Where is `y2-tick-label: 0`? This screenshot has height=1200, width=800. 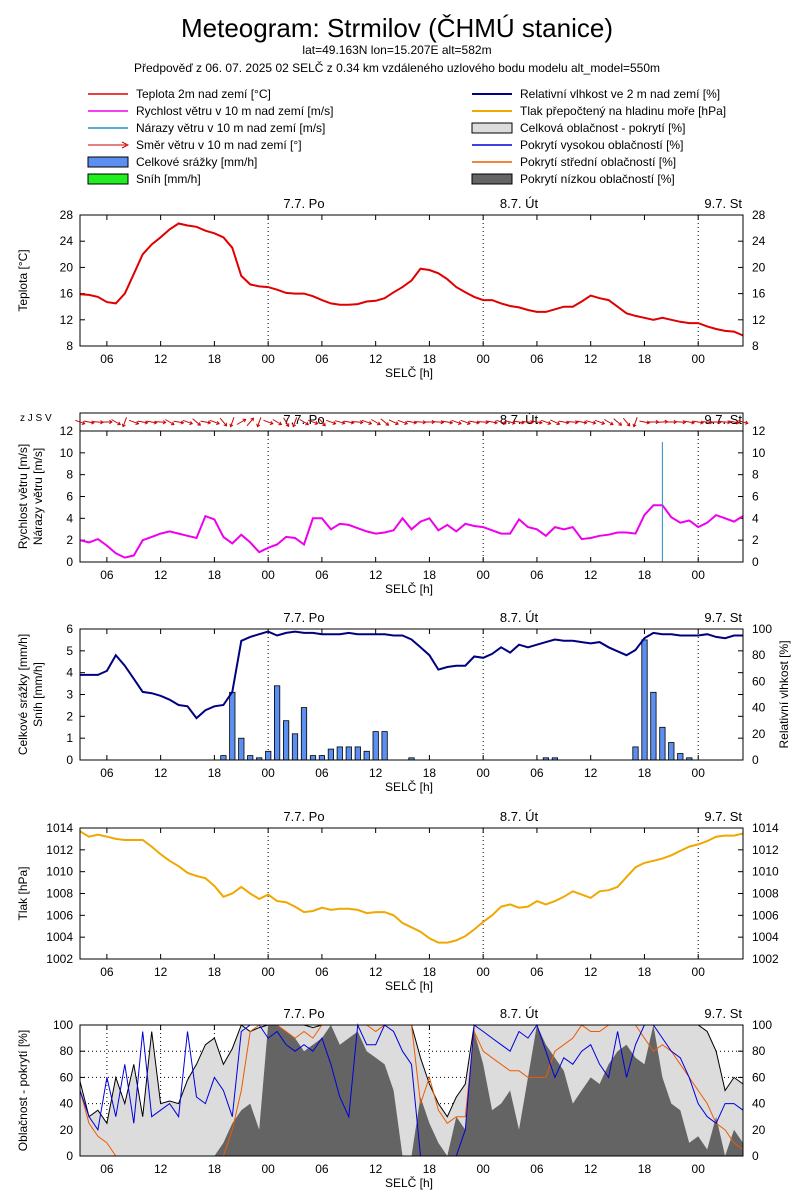 y2-tick-label: 0 is located at coordinates (755, 760).